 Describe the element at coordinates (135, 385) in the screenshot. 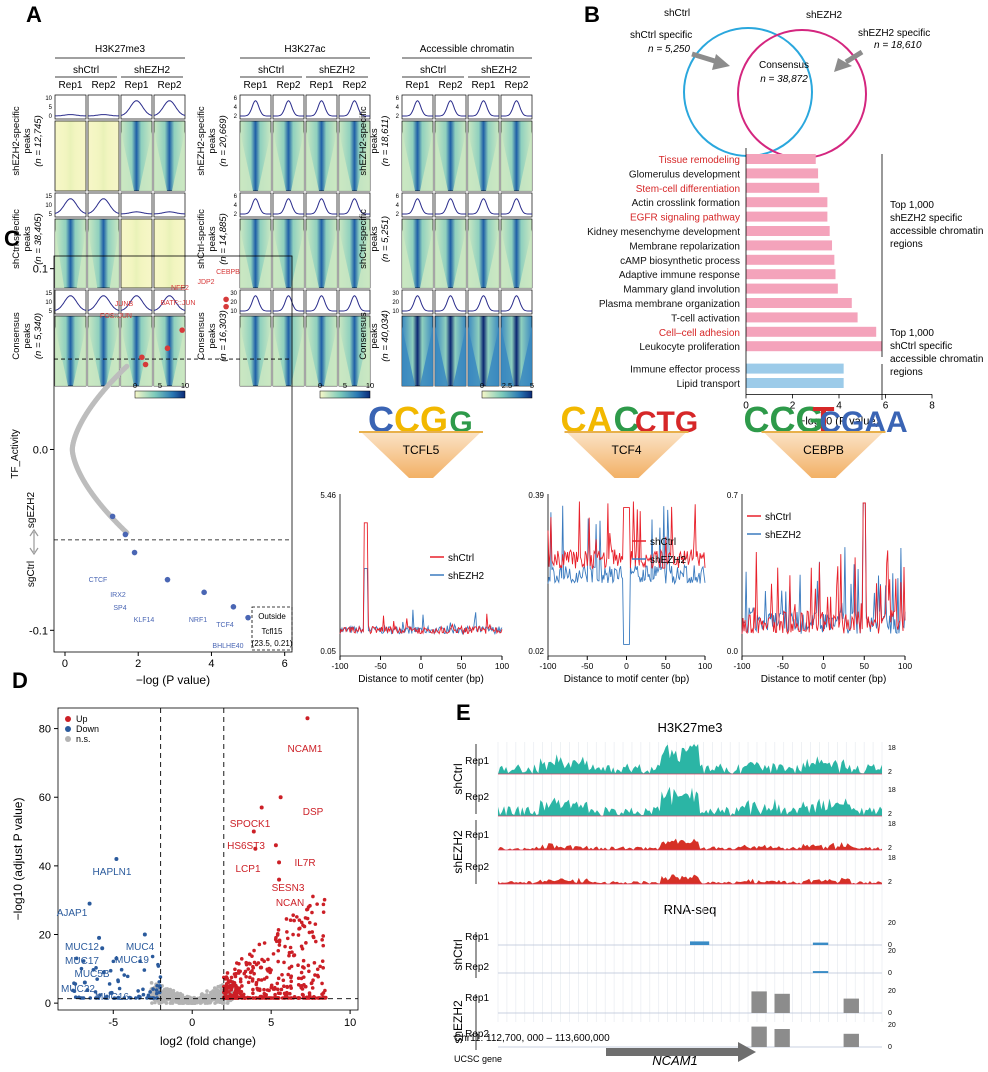

I see `heatmap-colorbar-tick: 0` at that location.